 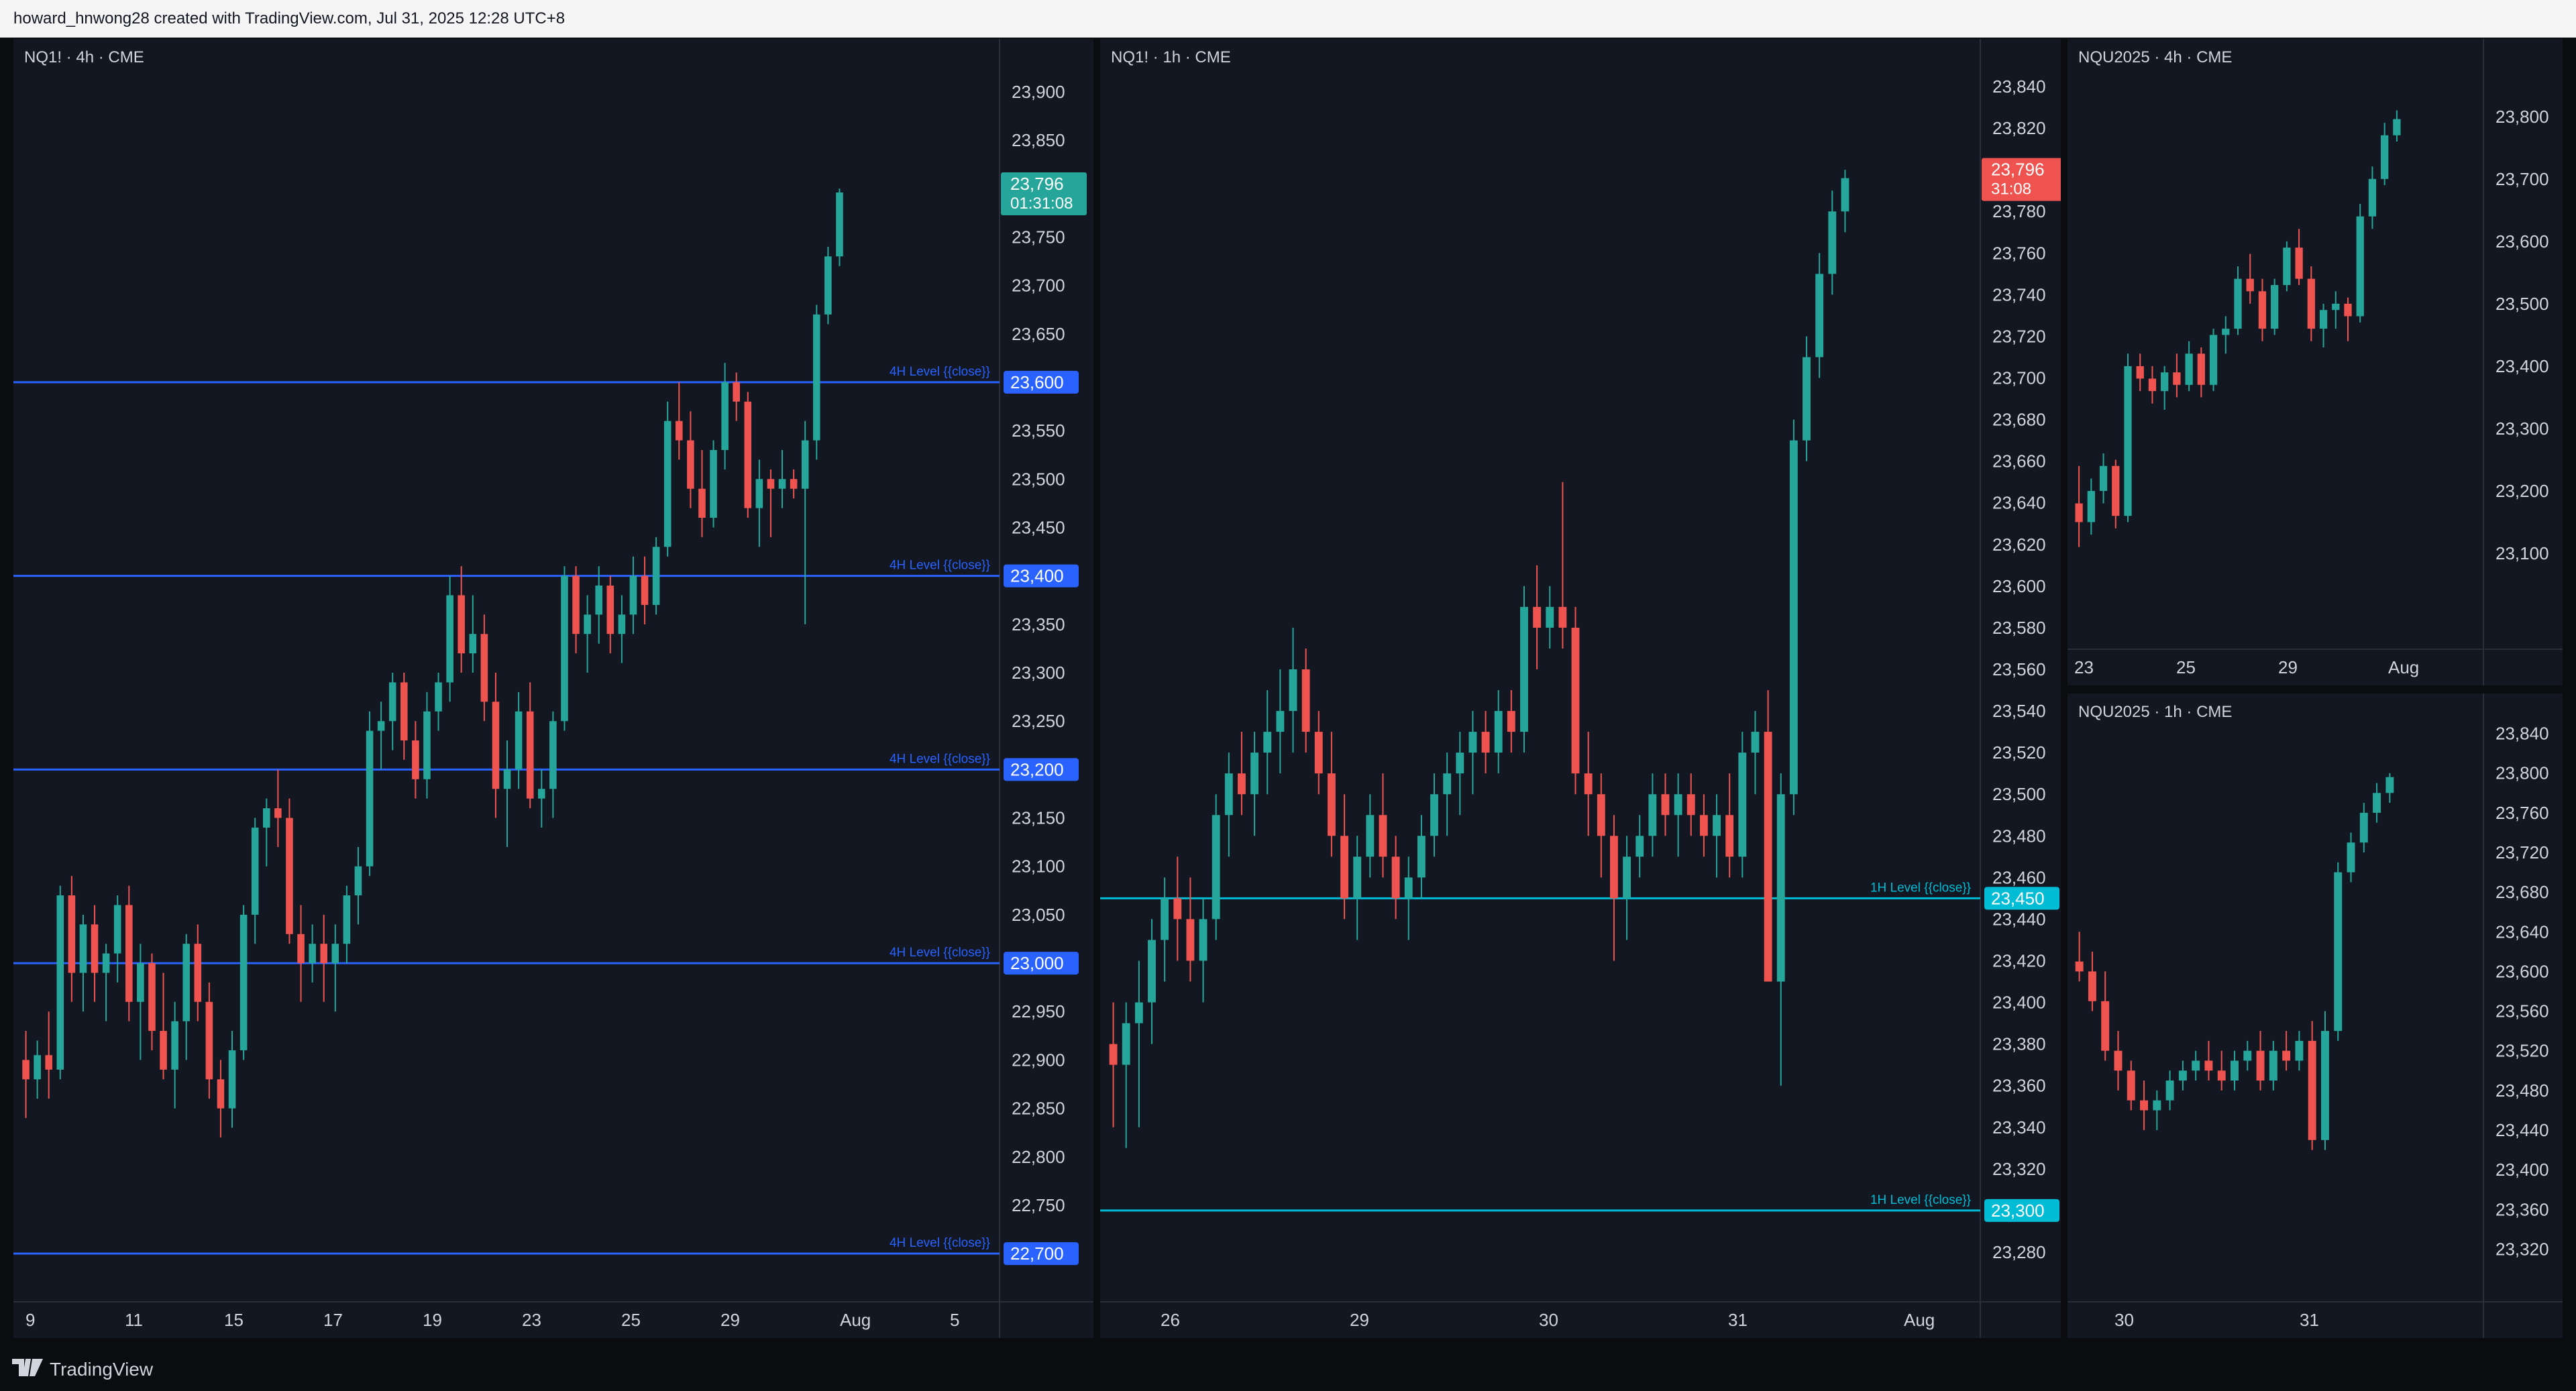 I want to click on price-axis-tick: 23,680, so click(x=2522, y=892).